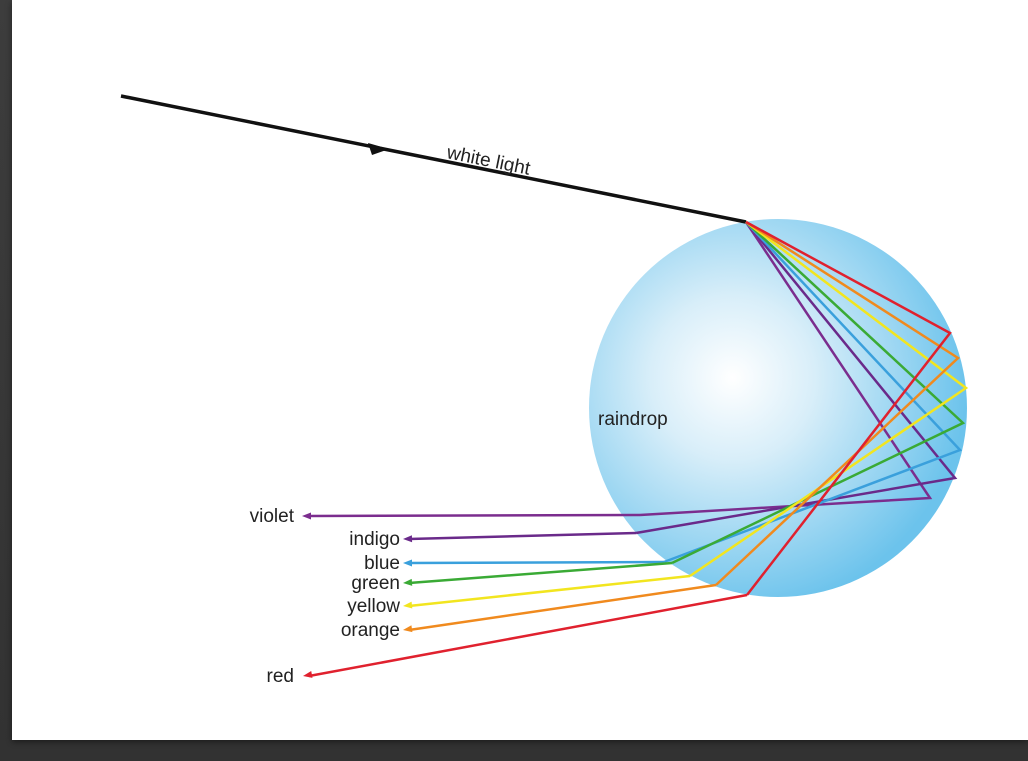  I want to click on arrowhead-red, so click(308, 674).